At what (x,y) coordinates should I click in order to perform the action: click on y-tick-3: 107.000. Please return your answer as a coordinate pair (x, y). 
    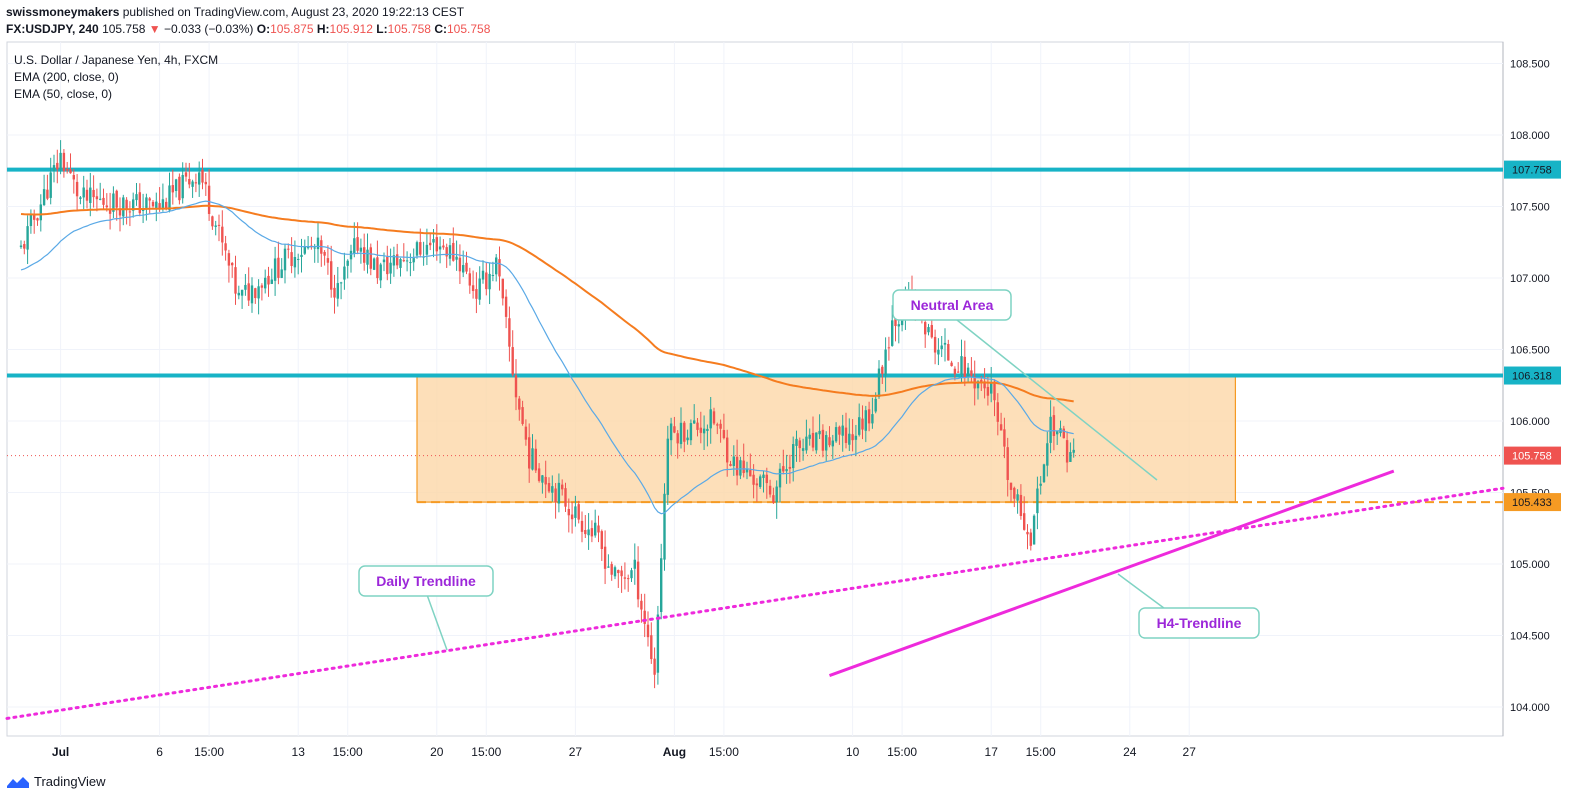
    Looking at the image, I should click on (1530, 279).